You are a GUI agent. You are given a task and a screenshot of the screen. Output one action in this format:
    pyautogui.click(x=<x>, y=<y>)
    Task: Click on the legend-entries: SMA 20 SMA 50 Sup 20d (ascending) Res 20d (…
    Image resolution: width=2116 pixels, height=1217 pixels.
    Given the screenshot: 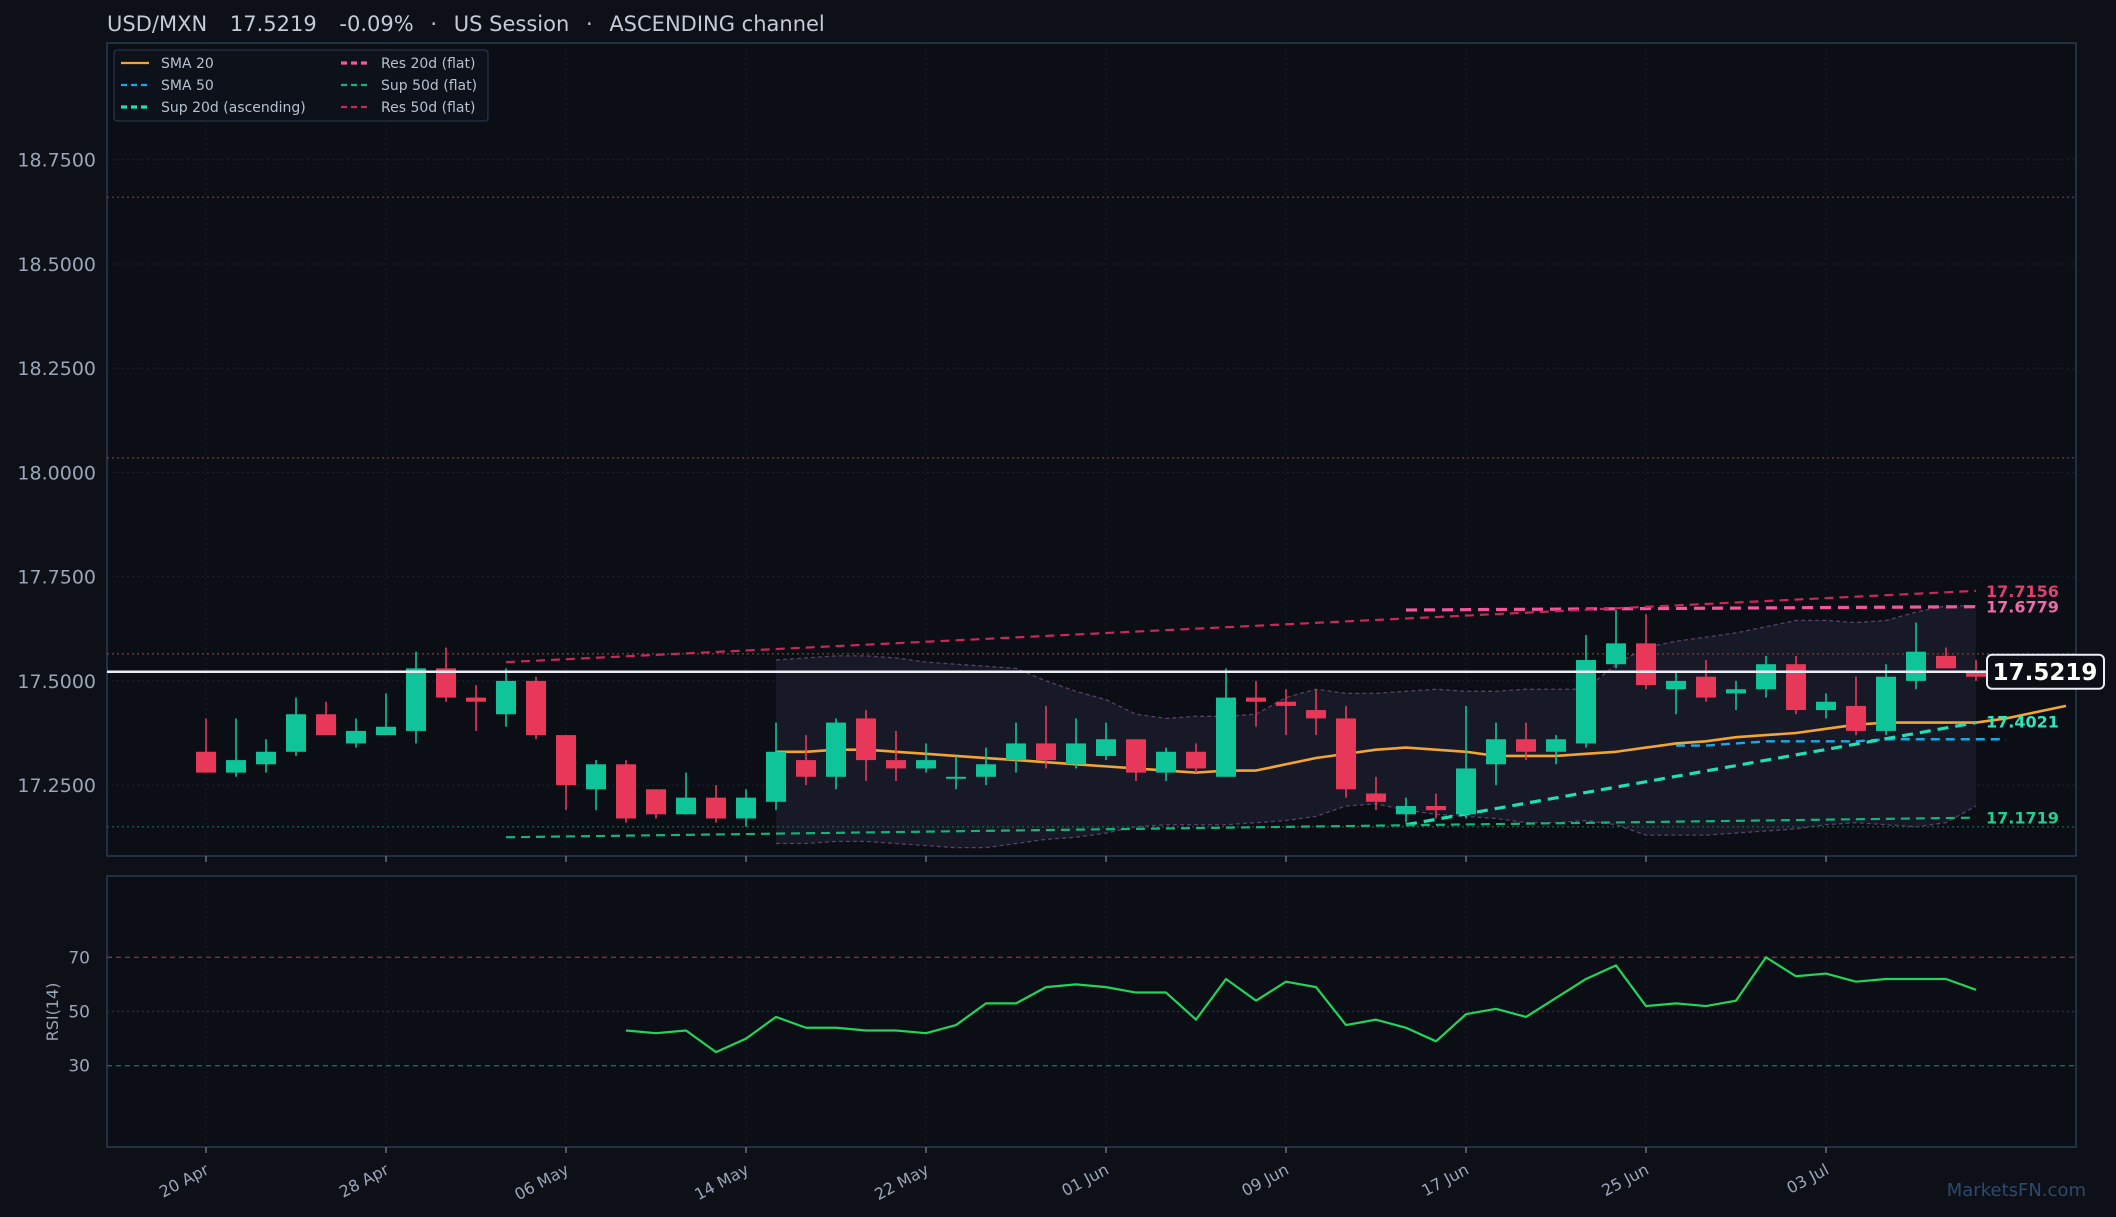 What is the action you would take?
    pyautogui.click(x=299, y=86)
    